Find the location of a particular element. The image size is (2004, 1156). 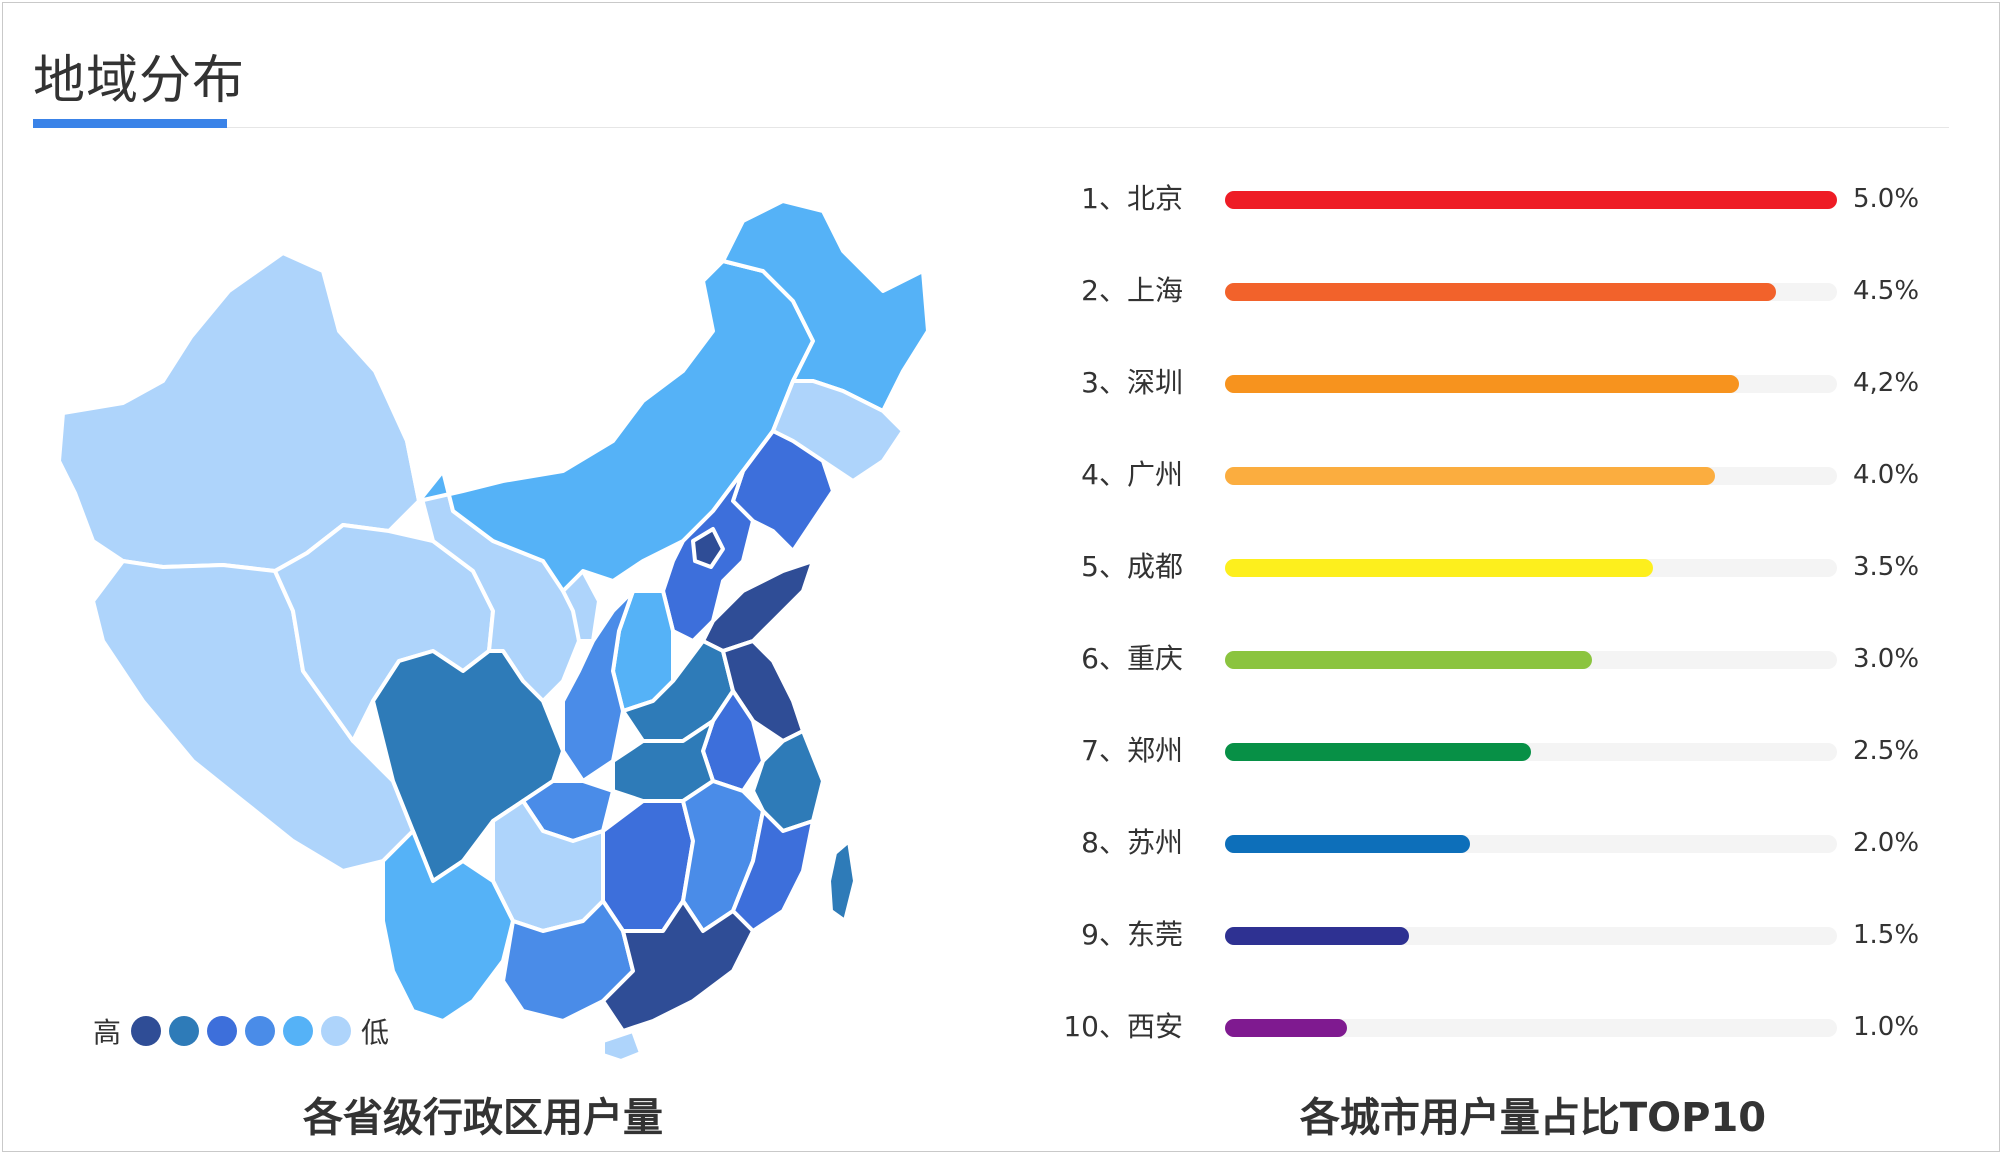

bar-row: 8、苏州 2.0% is located at coordinates (1513, 843).